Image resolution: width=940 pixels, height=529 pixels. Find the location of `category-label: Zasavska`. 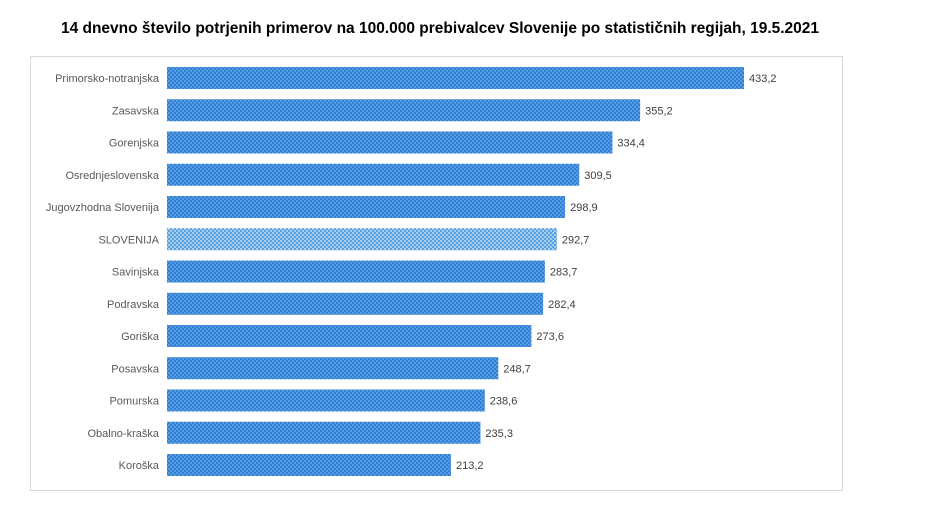

category-label: Zasavska is located at coordinates (136, 111).